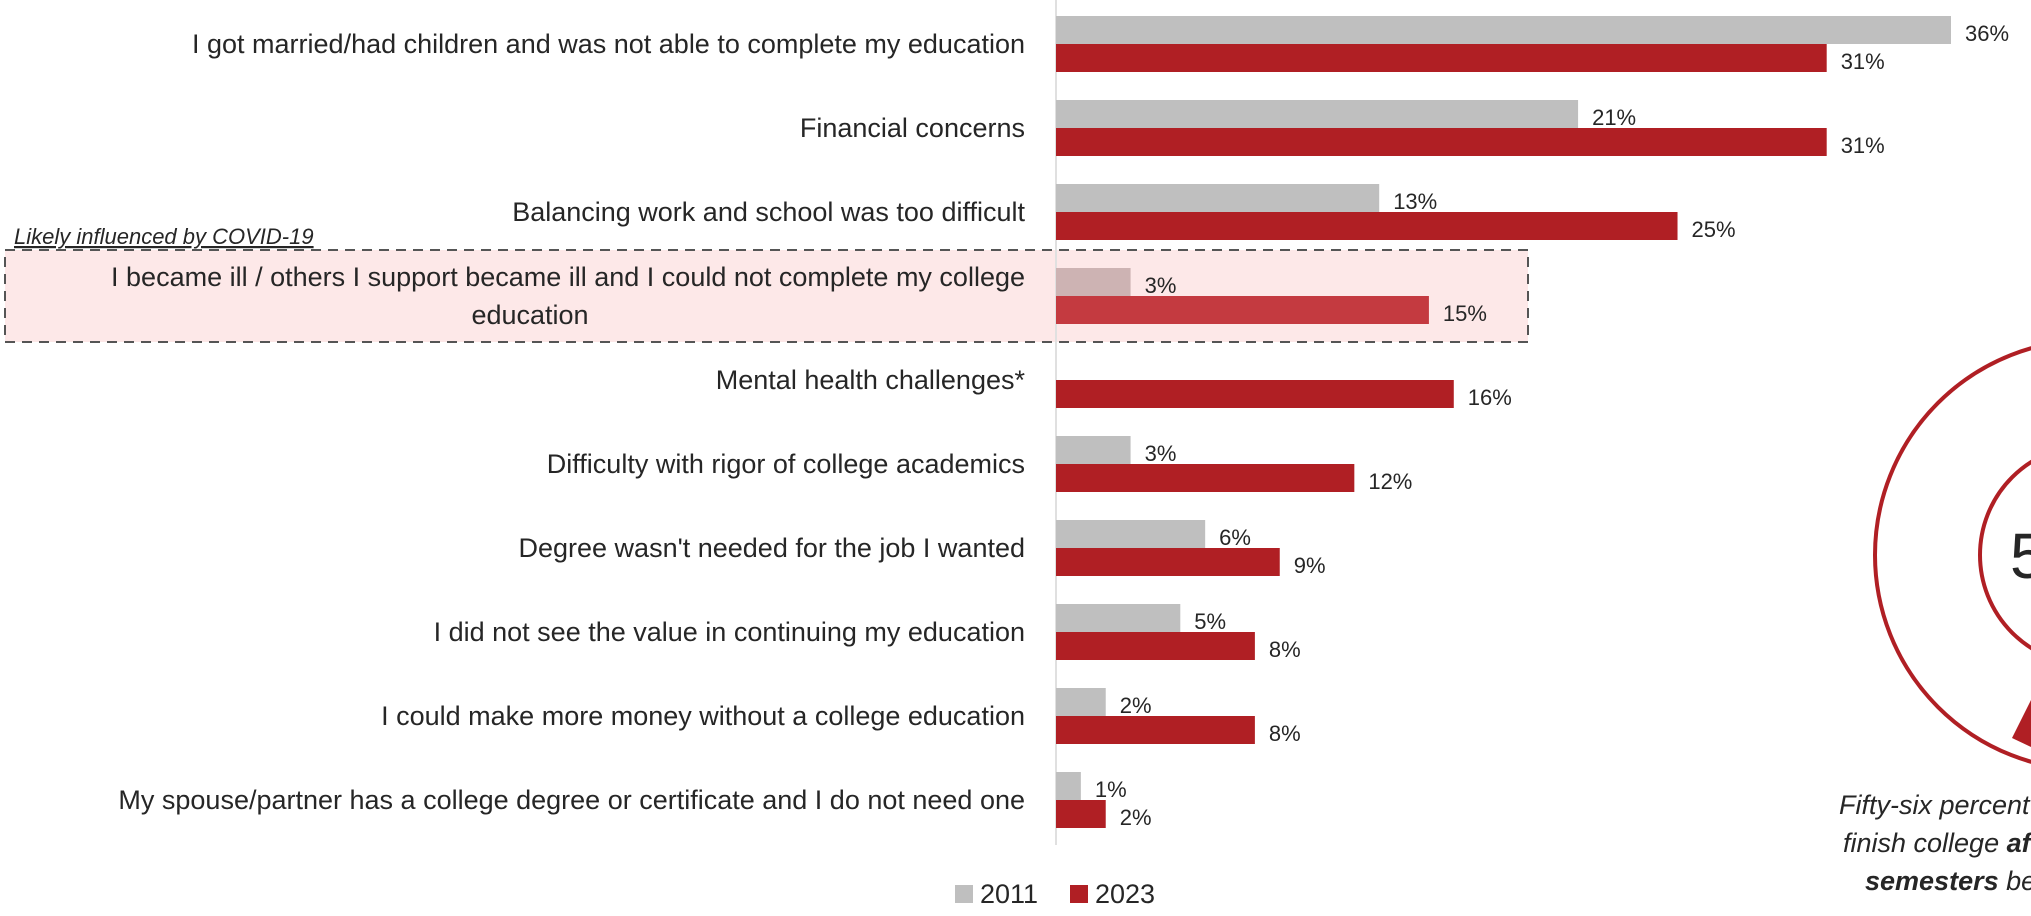 The width and height of the screenshot is (2031, 916). Describe the element at coordinates (1490, 397) in the screenshot. I see `value-label-2023: 16%` at that location.